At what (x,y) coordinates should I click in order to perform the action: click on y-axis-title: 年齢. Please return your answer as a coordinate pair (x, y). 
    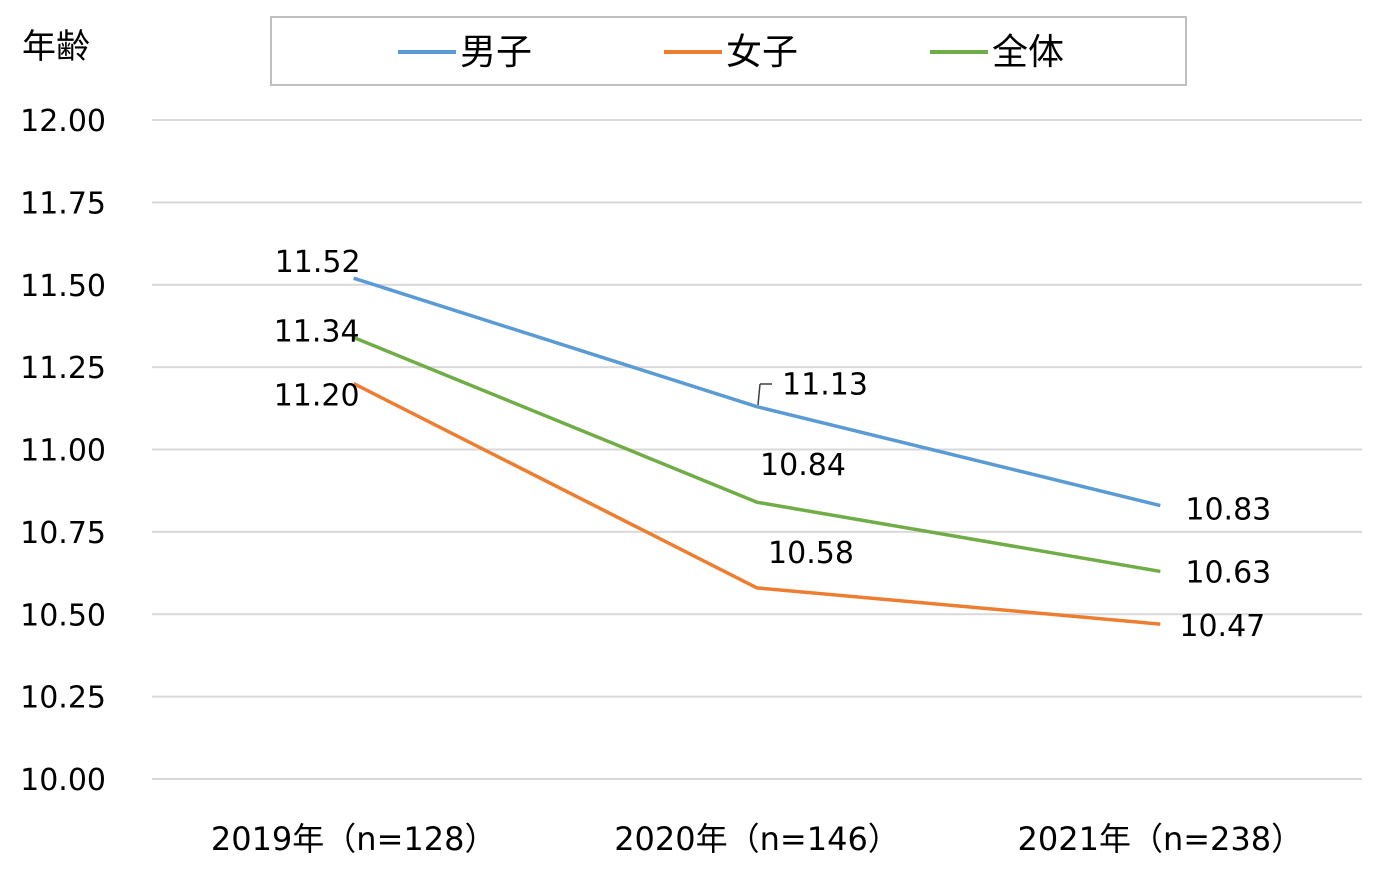
    Looking at the image, I should click on (56, 47).